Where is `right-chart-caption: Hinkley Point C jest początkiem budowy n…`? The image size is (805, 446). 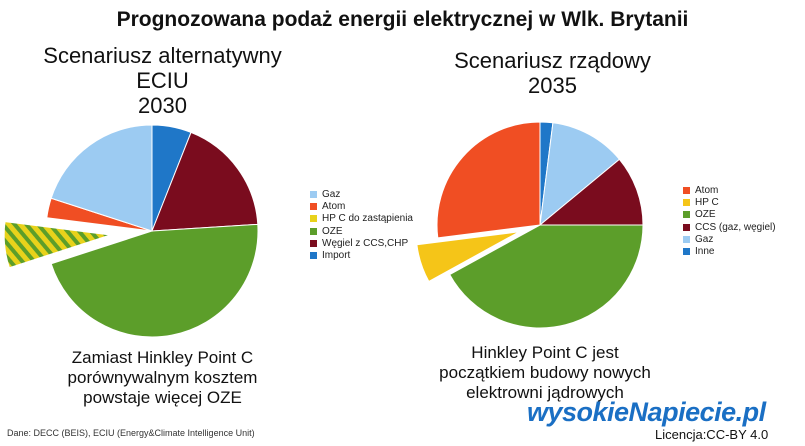 right-chart-caption: Hinkley Point C jest początkiem budowy n… is located at coordinates (545, 373).